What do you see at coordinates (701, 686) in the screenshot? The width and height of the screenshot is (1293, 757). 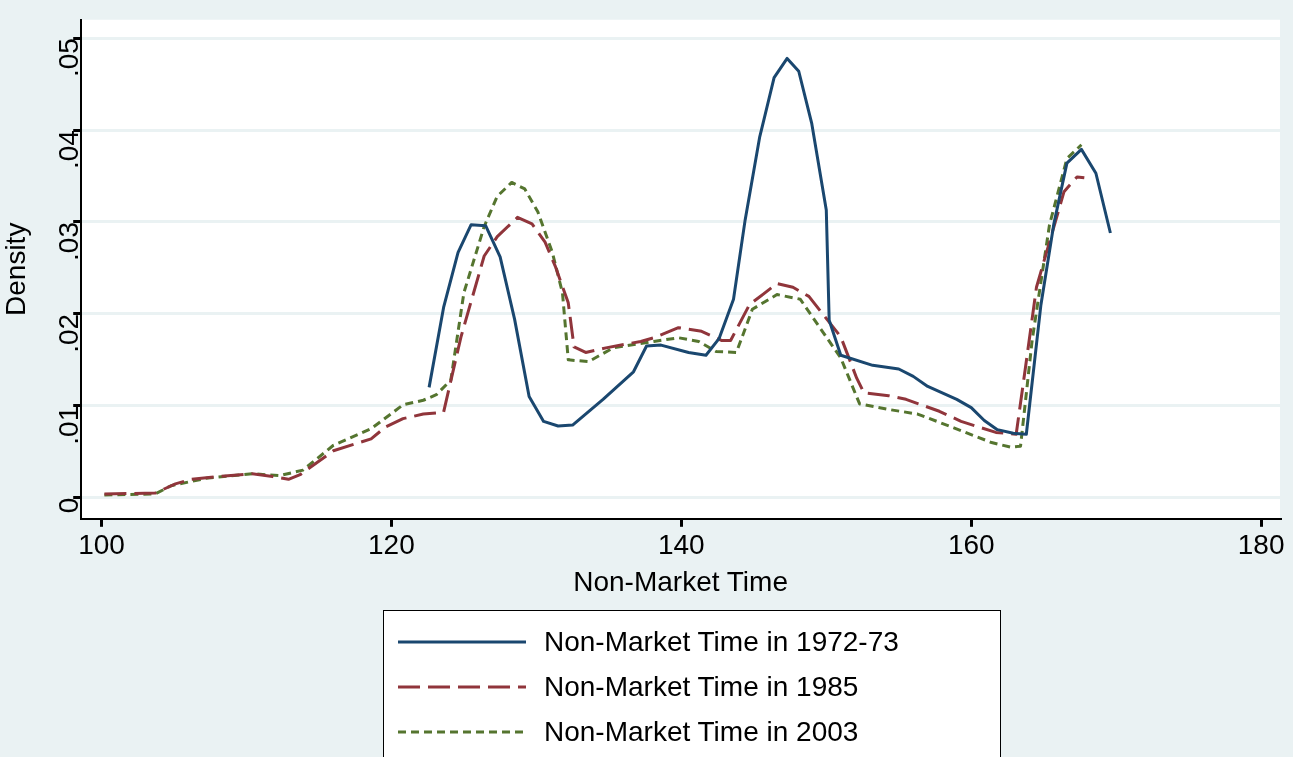 I see `legend-label: Non-Market Time in 1985` at bounding box center [701, 686].